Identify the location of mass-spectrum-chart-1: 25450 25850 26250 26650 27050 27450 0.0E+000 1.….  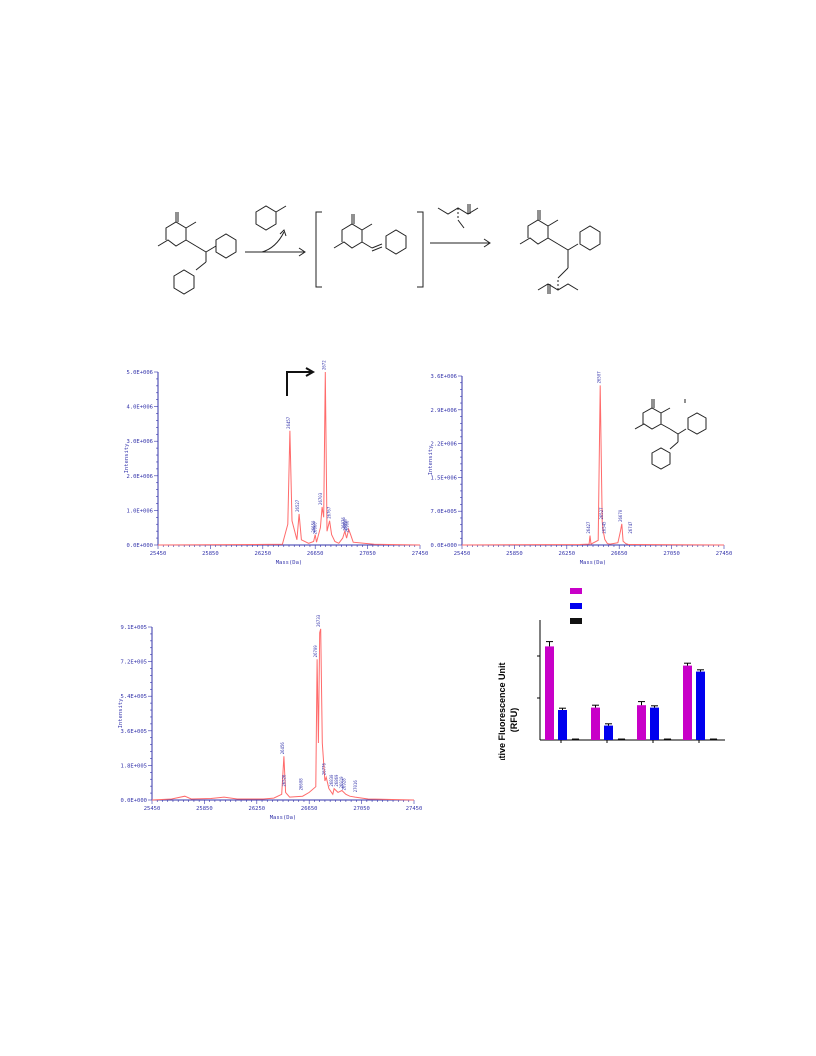
(276, 463).